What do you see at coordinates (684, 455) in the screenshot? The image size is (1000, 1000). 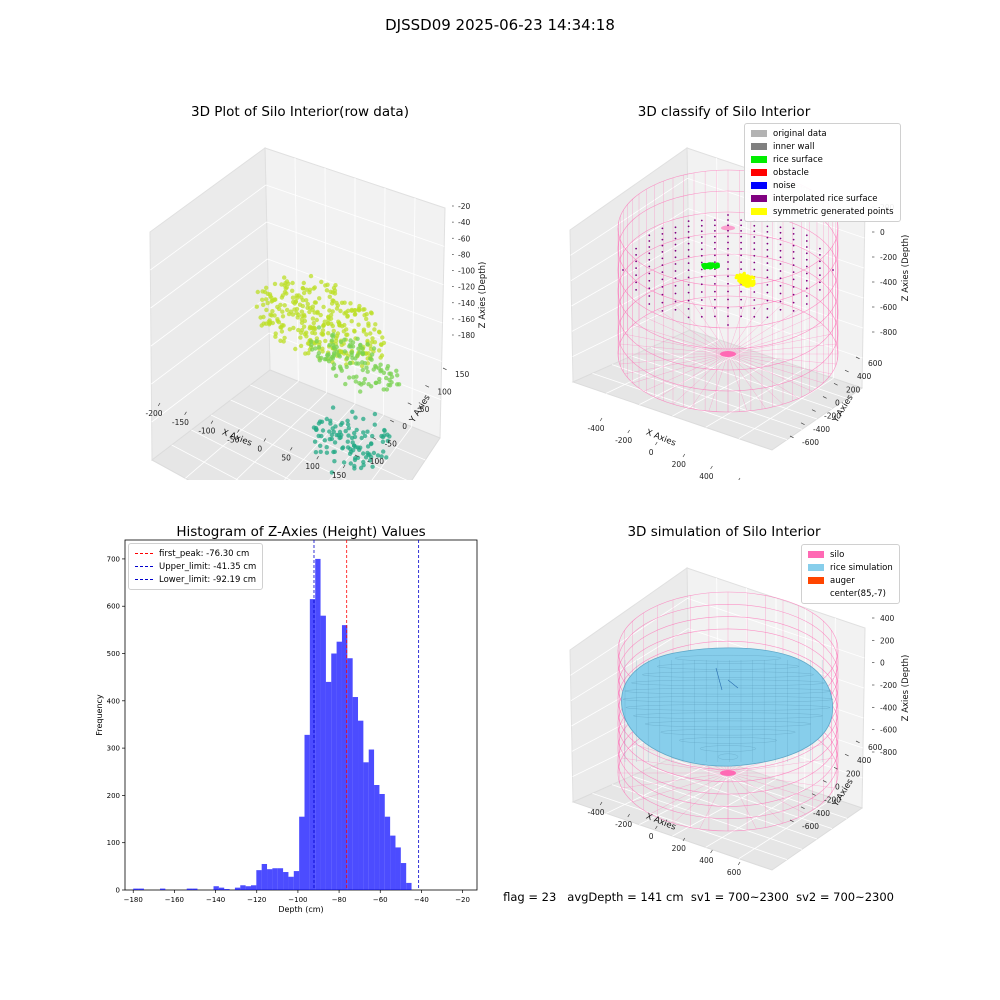 I see `p2-x-tick` at bounding box center [684, 455].